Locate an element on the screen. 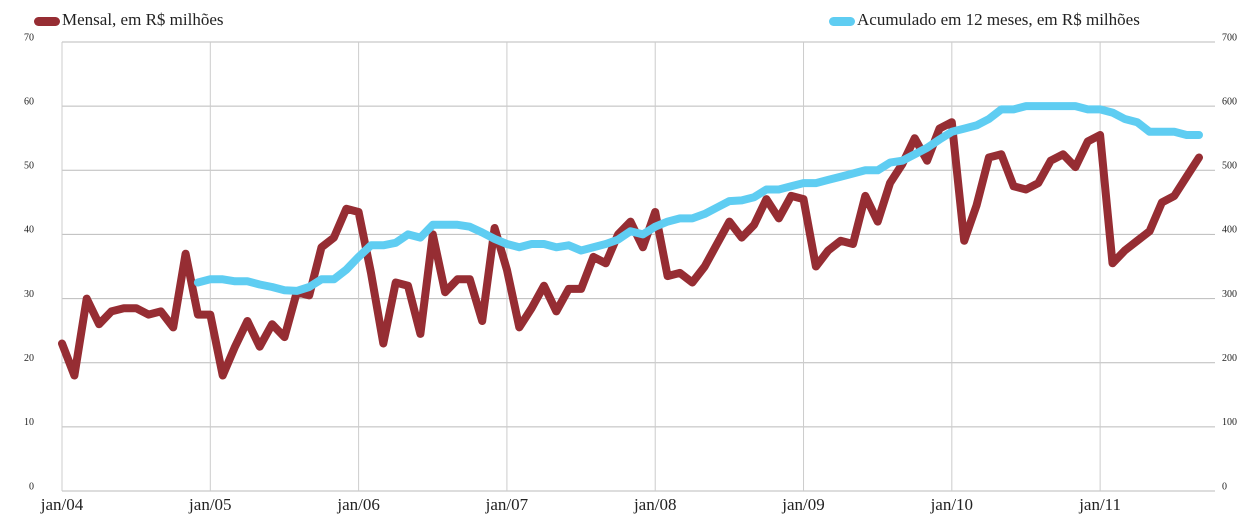  y2-tick-label: 600 is located at coordinates (1229, 101).